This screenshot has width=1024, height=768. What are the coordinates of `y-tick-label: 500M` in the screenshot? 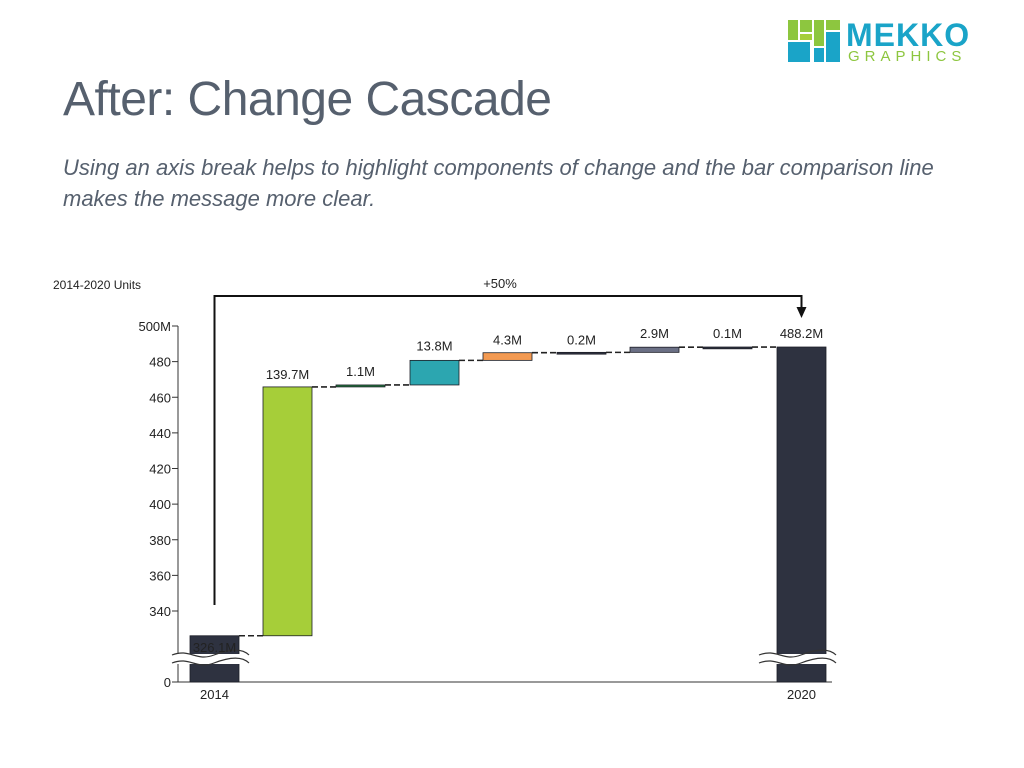 It's located at (154, 326).